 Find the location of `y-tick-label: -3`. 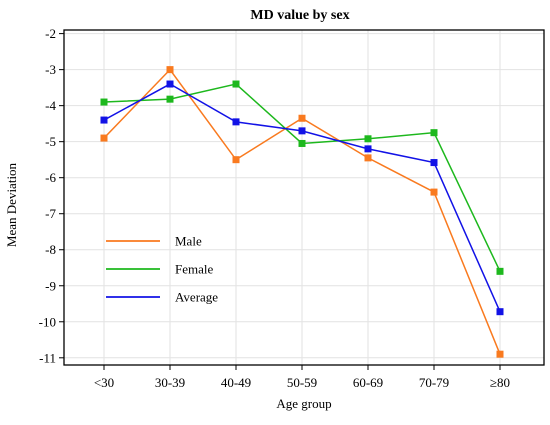

y-tick-label: -3 is located at coordinates (50, 69).